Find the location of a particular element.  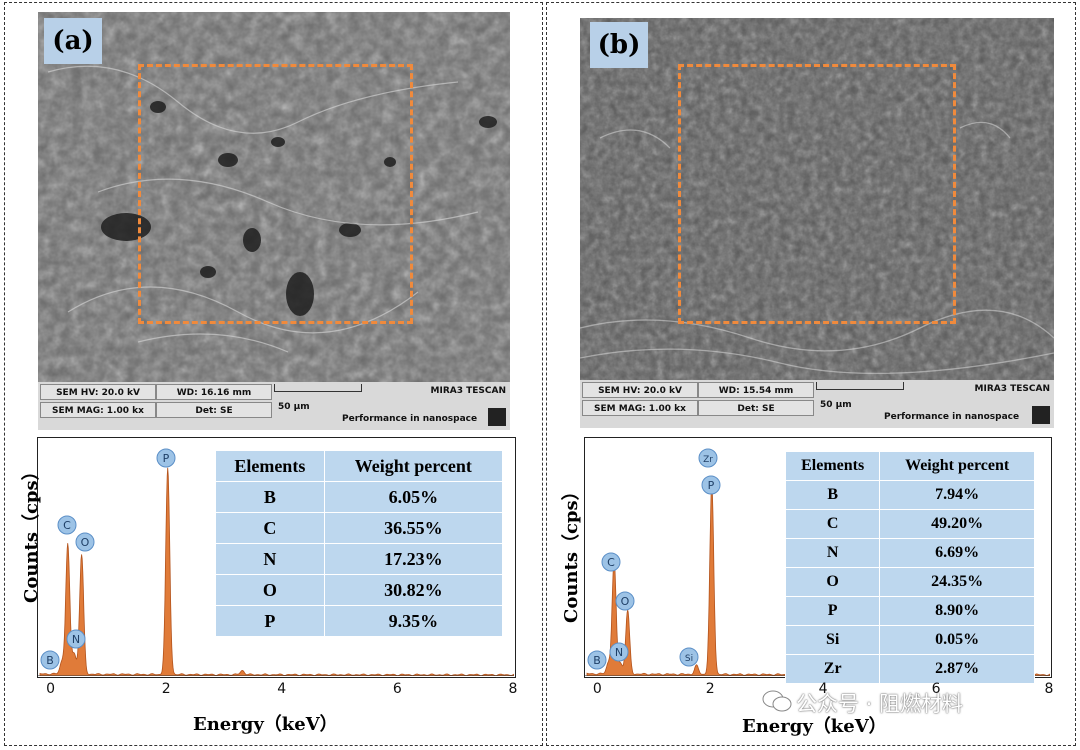

peak-label-si: Si is located at coordinates (689, 657).